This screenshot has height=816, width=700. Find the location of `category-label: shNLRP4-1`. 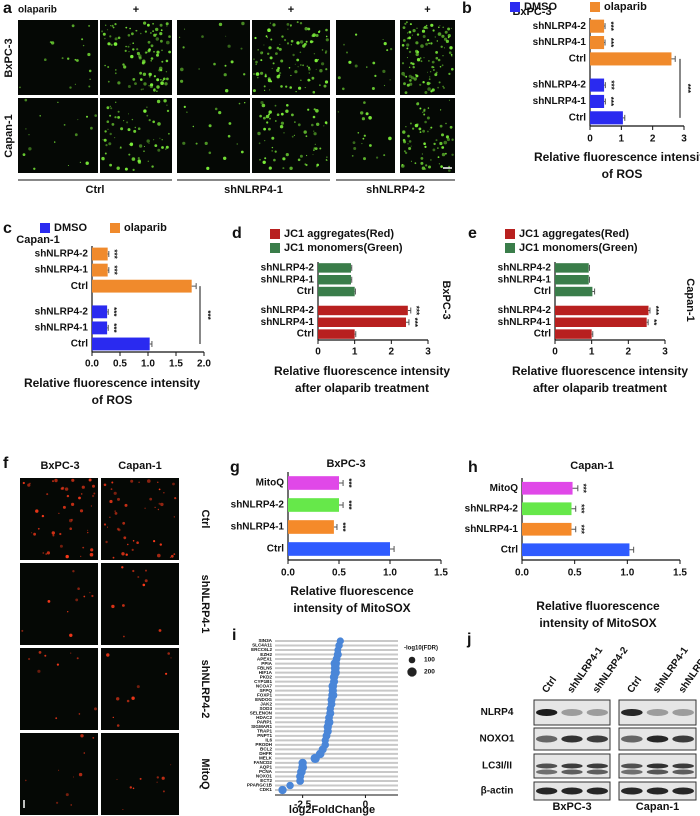

category-label: shNLRP4-1 is located at coordinates (62, 270).